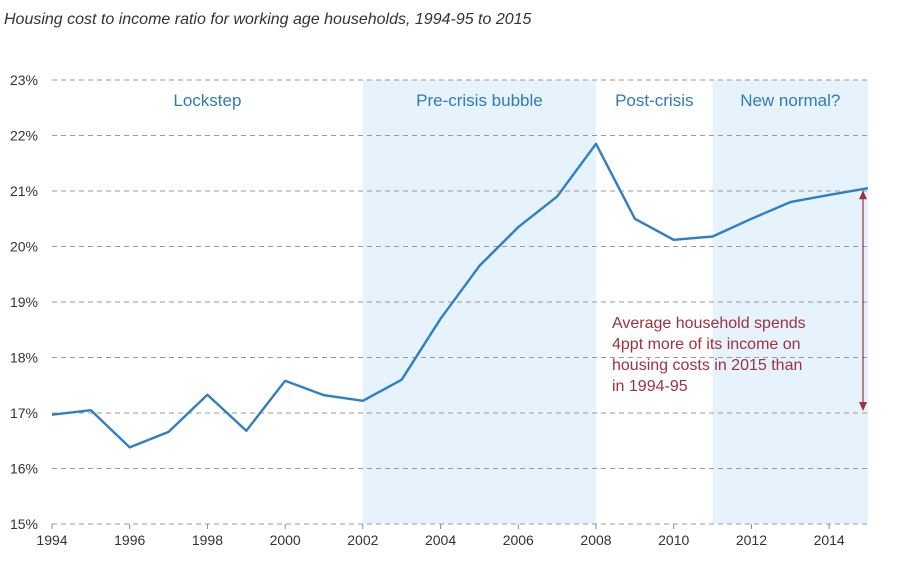 This screenshot has height=570, width=900. Describe the element at coordinates (673, 540) in the screenshot. I see `x-tick-label: 2010` at that location.